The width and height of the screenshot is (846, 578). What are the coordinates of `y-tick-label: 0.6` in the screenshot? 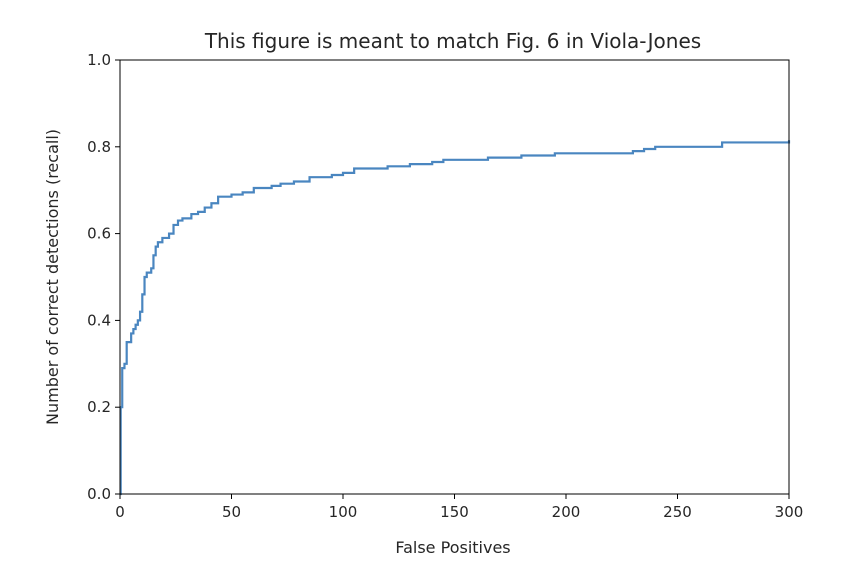 It's located at (99, 234).